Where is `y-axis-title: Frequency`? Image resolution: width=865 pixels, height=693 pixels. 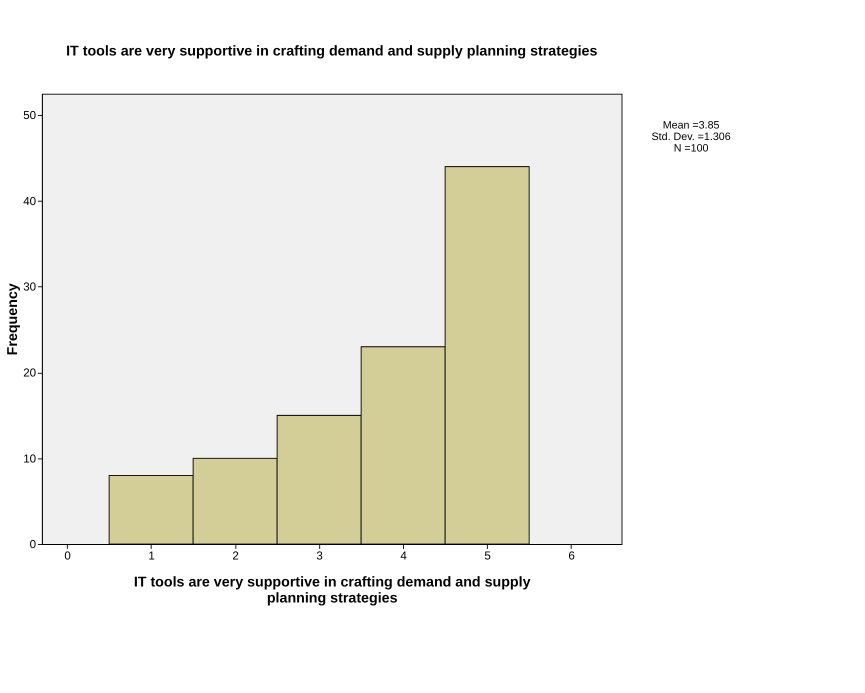 y-axis-title: Frequency is located at coordinates (12, 319).